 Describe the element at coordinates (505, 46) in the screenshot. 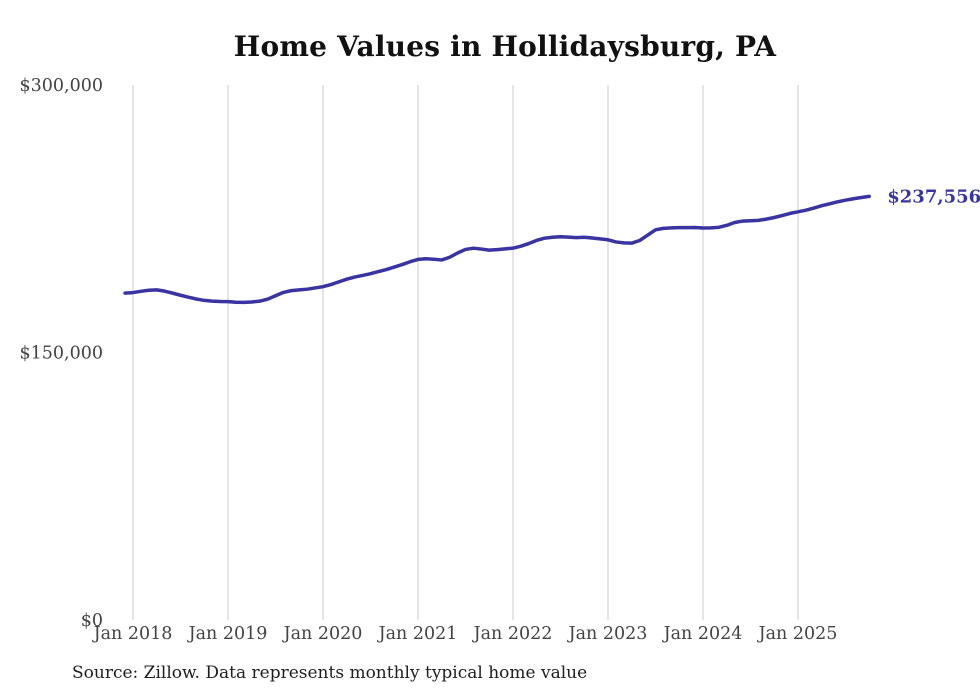

I see `chart-title: Home Values in Hollidaysburg, PA` at that location.